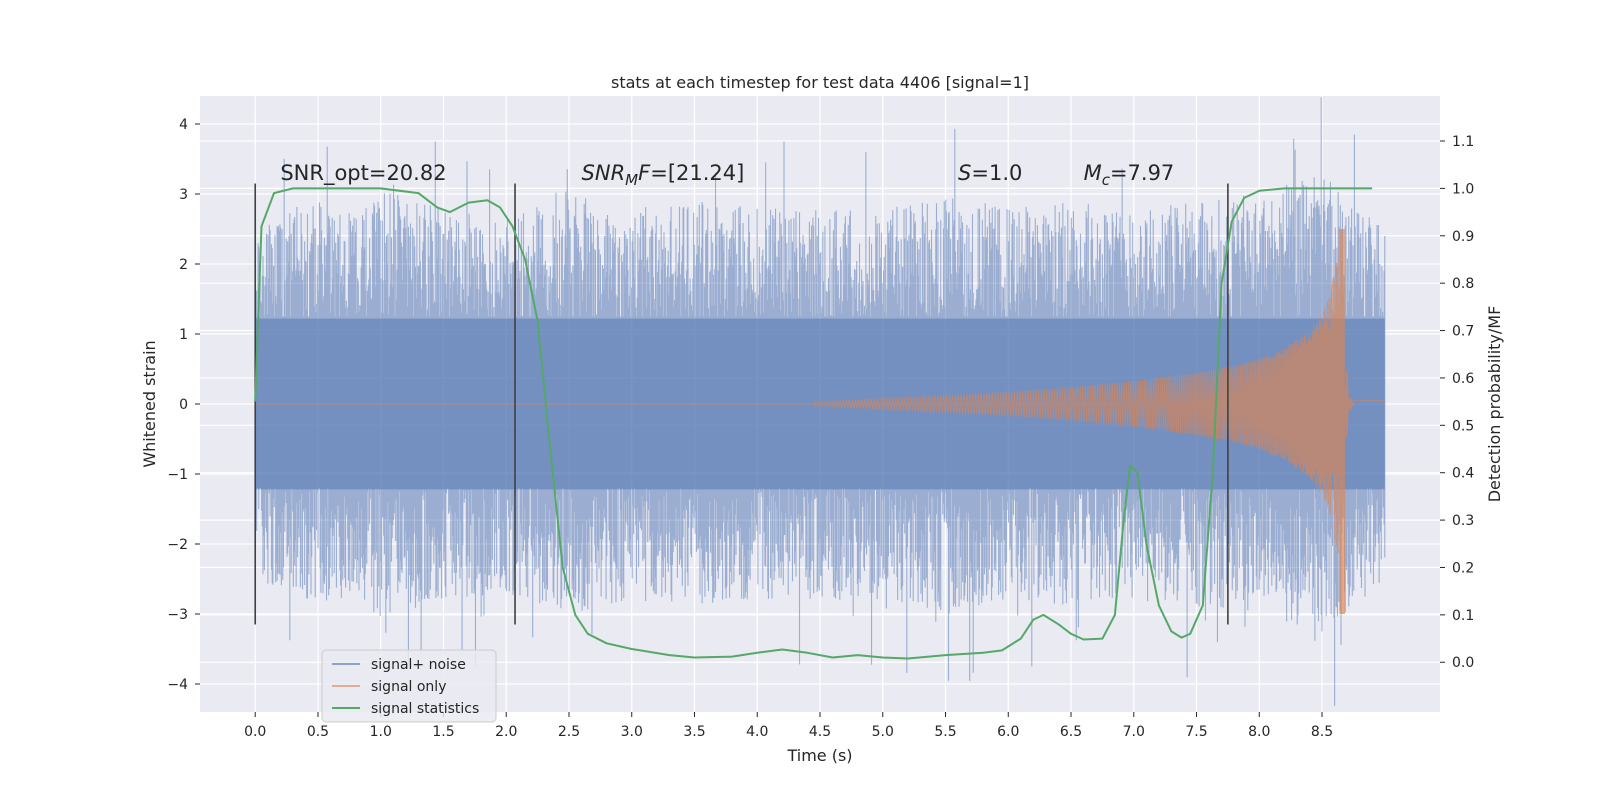  Describe the element at coordinates (177, 475) in the screenshot. I see `y-tick-label: −1` at that location.